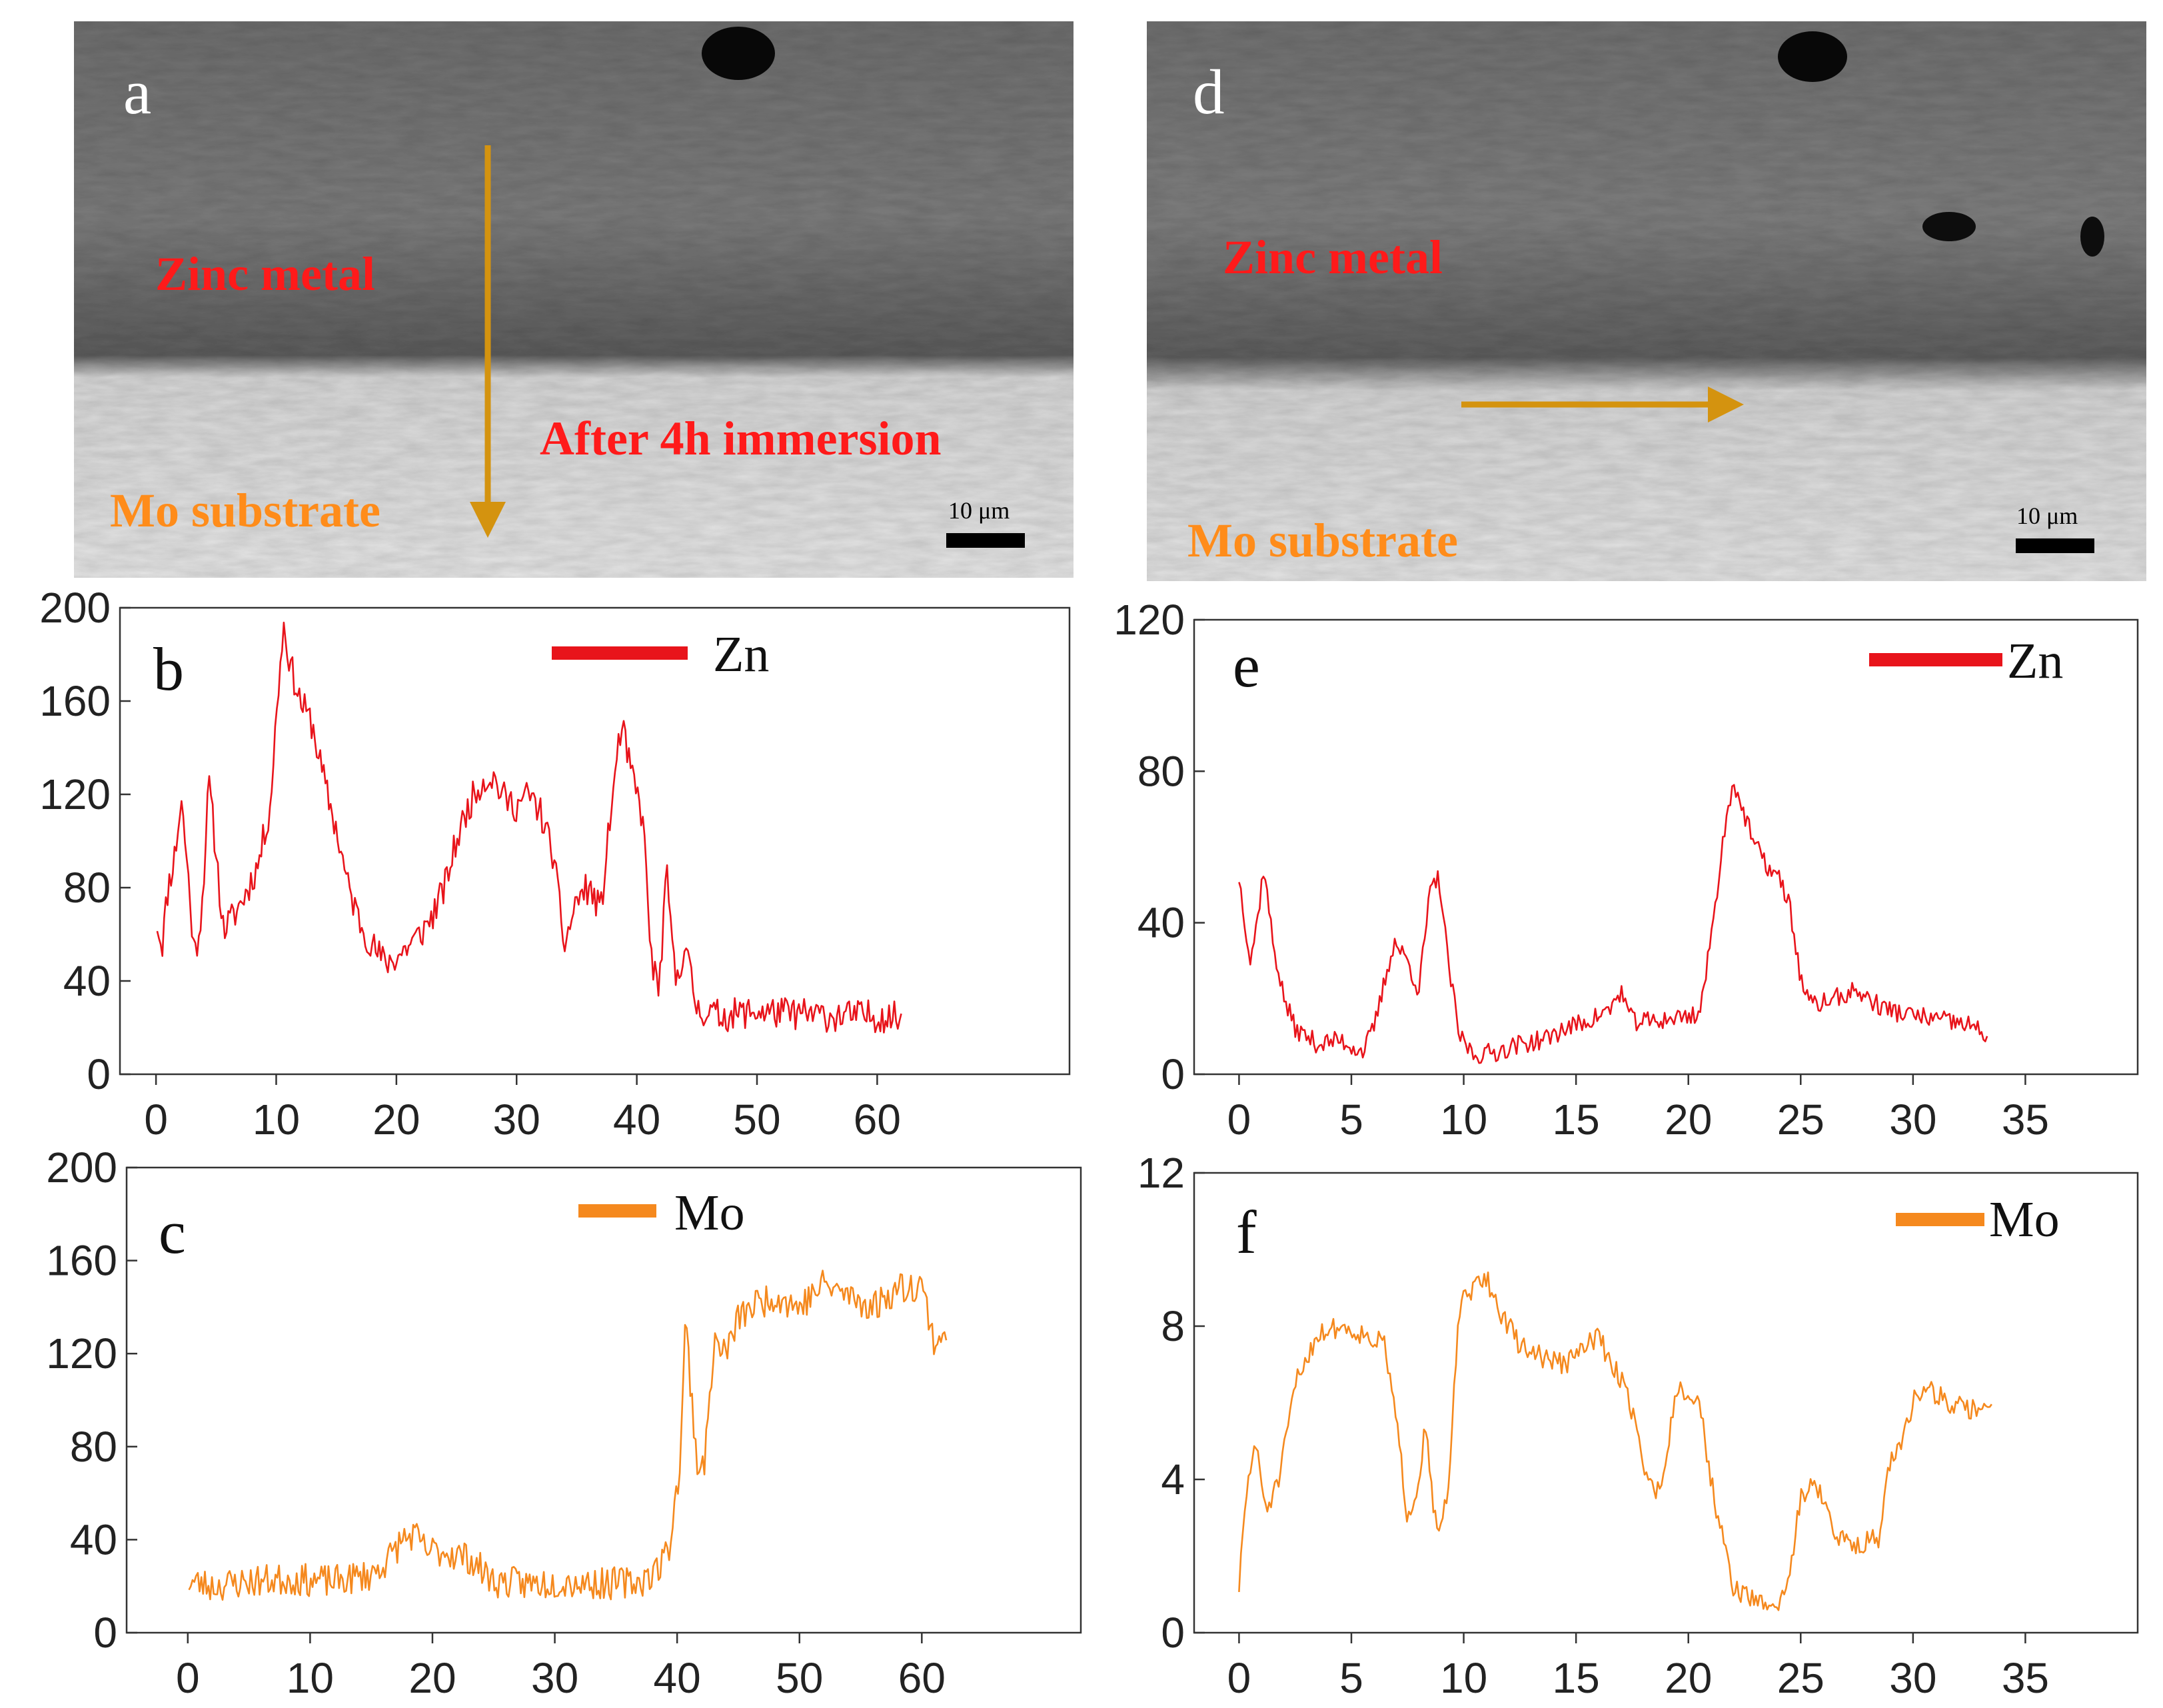  What do you see at coordinates (172, 1232) in the screenshot?
I see `panel-letter: c` at bounding box center [172, 1232].